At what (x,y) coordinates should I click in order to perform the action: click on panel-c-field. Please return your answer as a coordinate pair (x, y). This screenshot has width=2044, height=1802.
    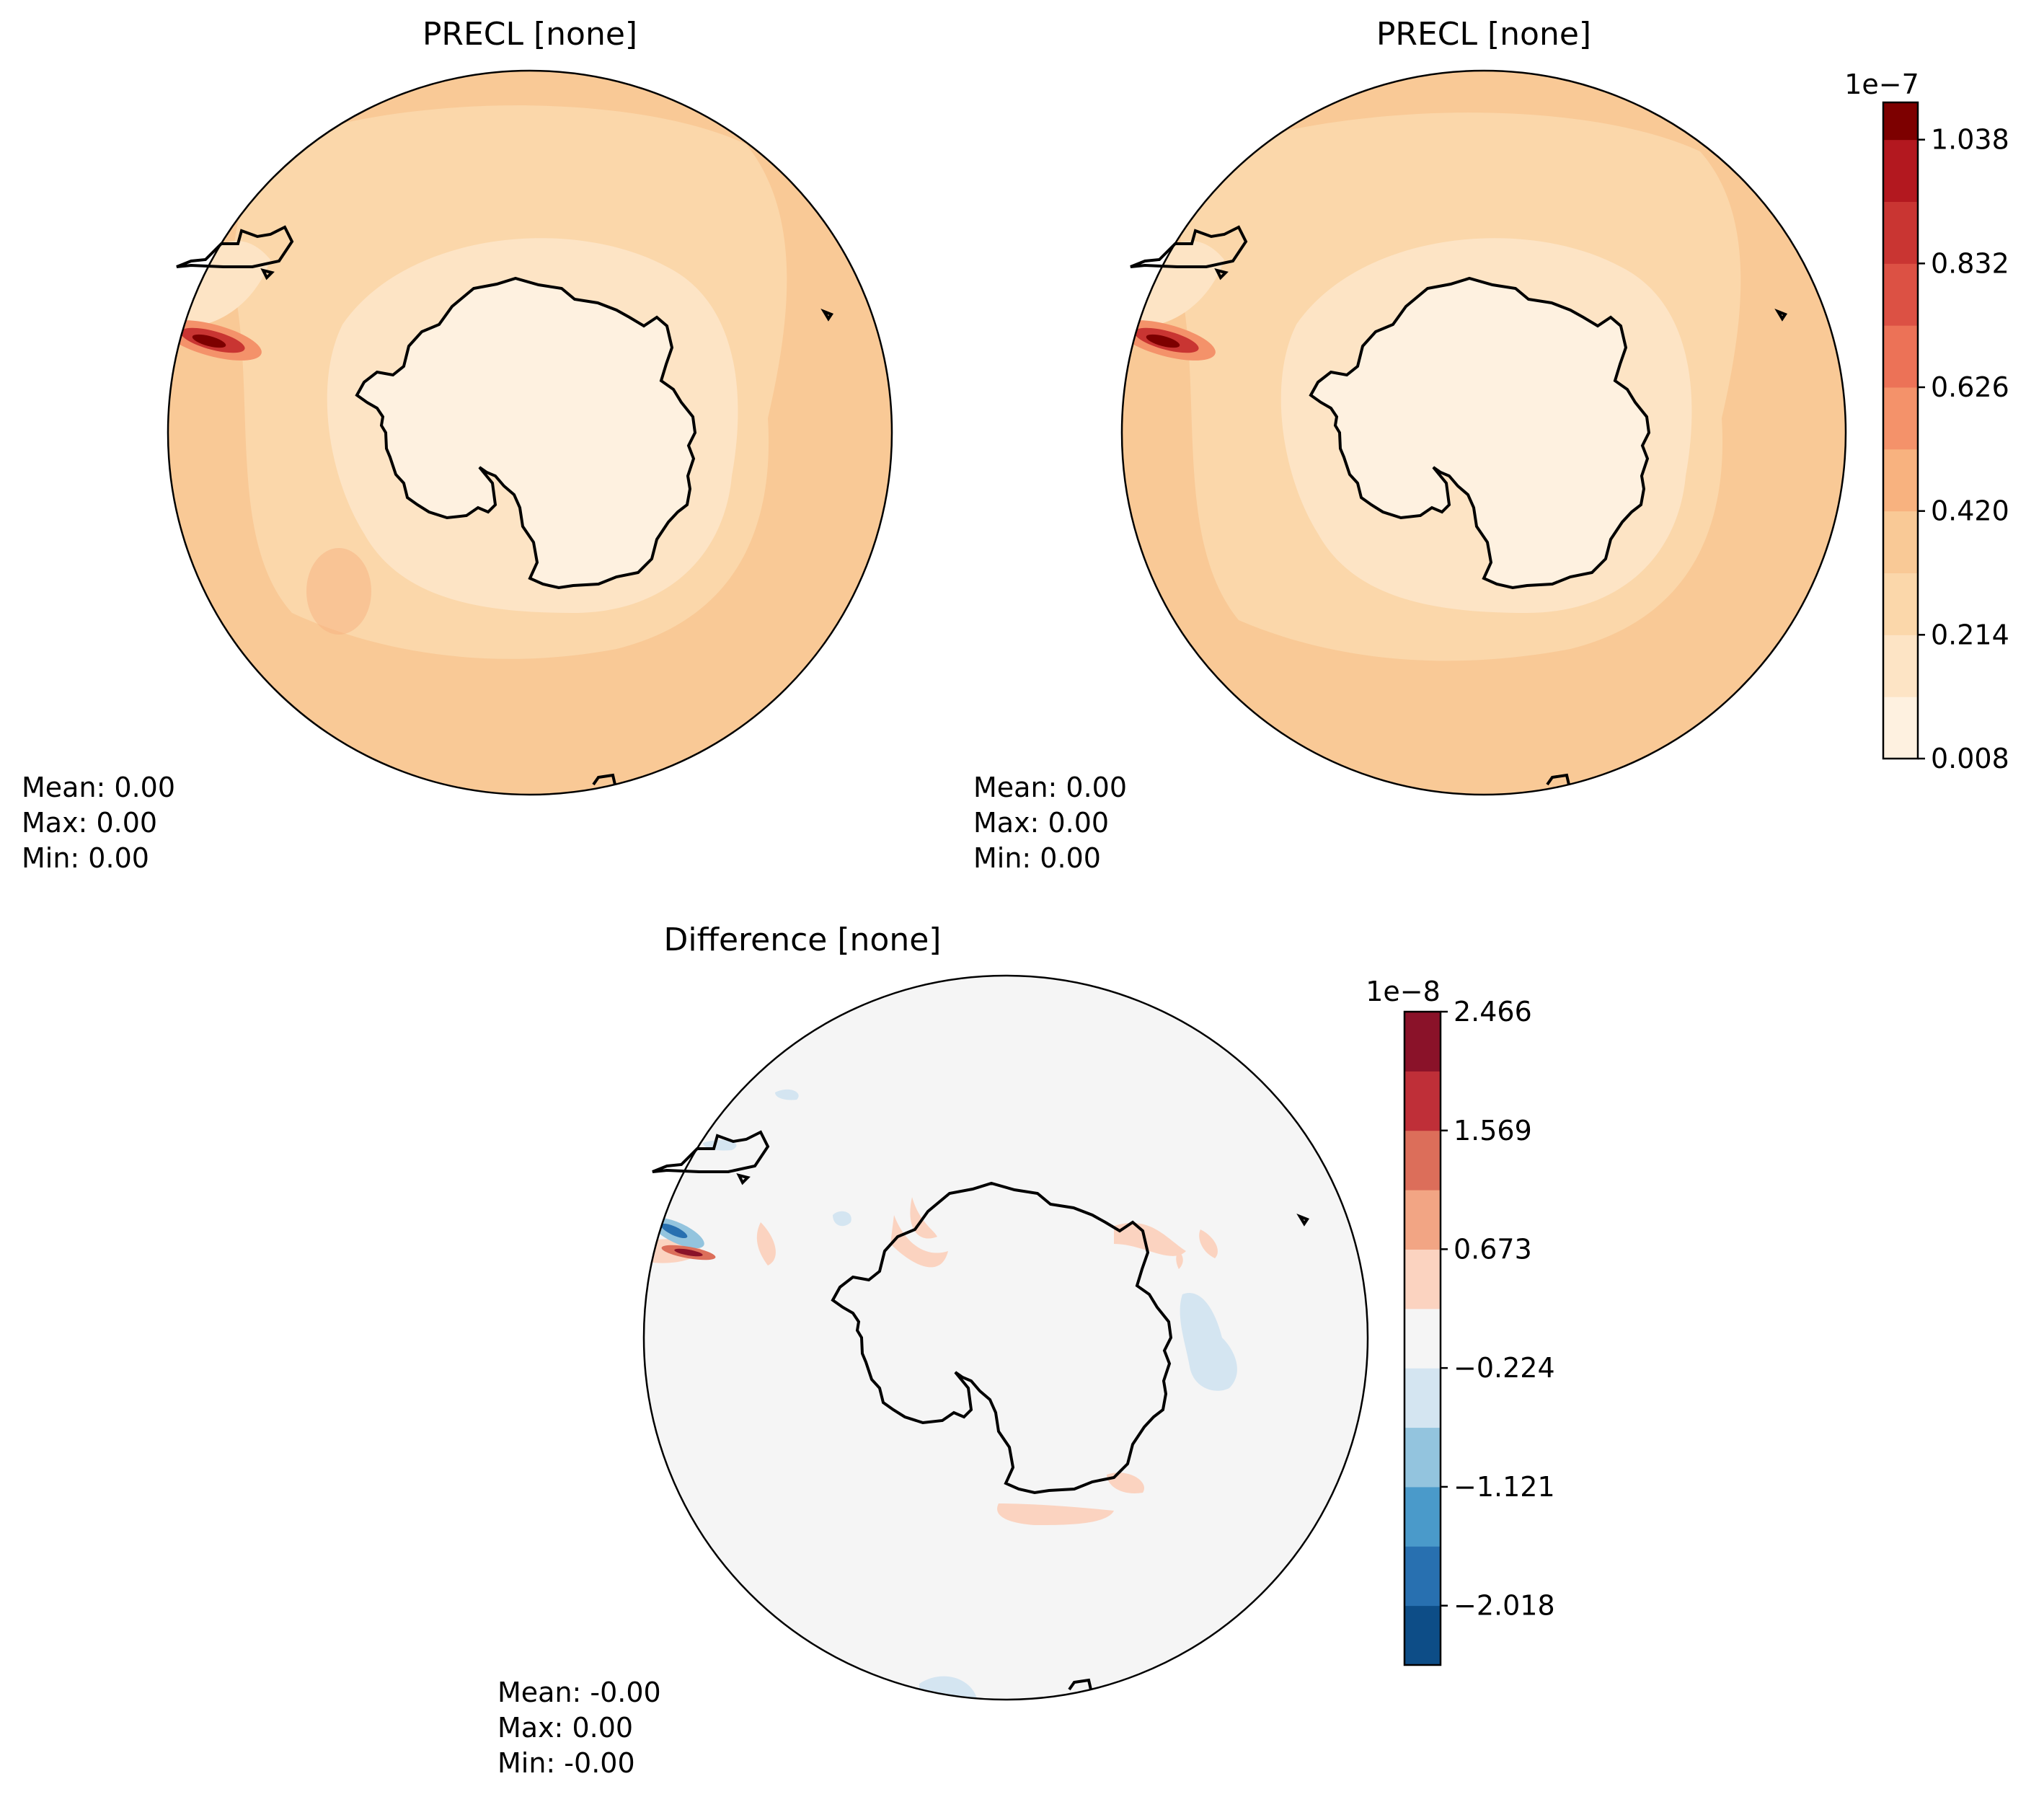
    Looking at the image, I should click on (1006, 1338).